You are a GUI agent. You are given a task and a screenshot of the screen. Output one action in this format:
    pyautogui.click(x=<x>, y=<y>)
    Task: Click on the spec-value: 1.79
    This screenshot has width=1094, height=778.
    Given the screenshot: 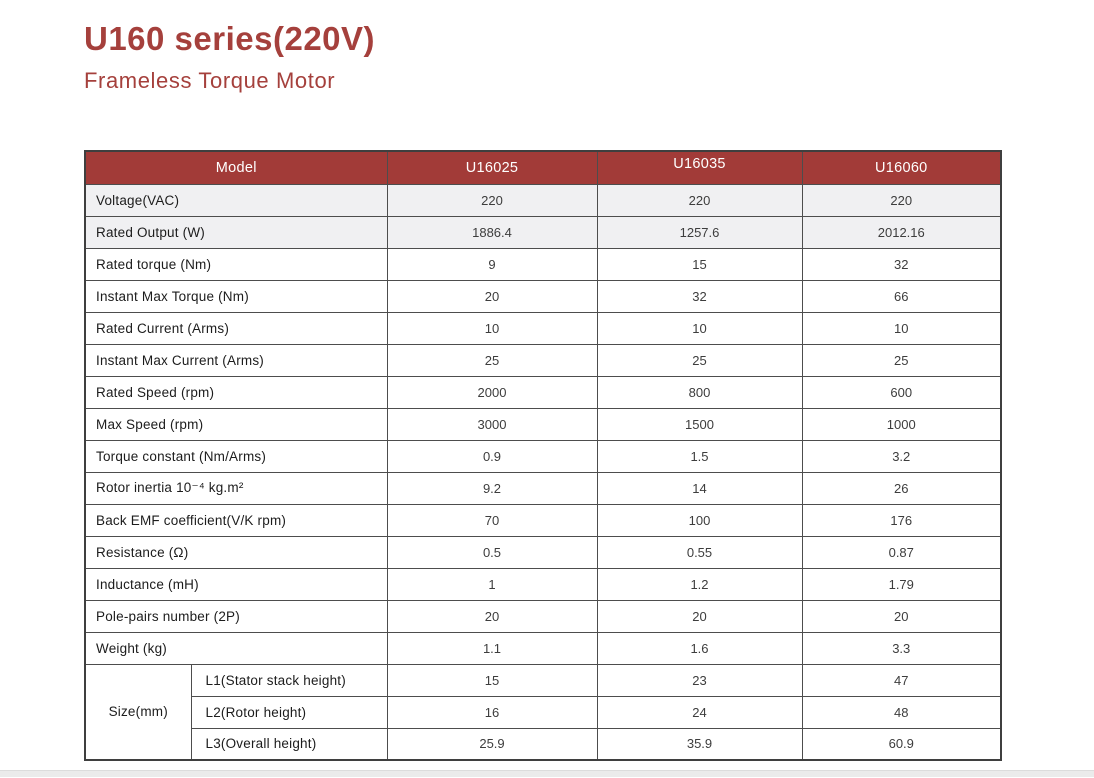 What is the action you would take?
    pyautogui.click(x=901, y=584)
    